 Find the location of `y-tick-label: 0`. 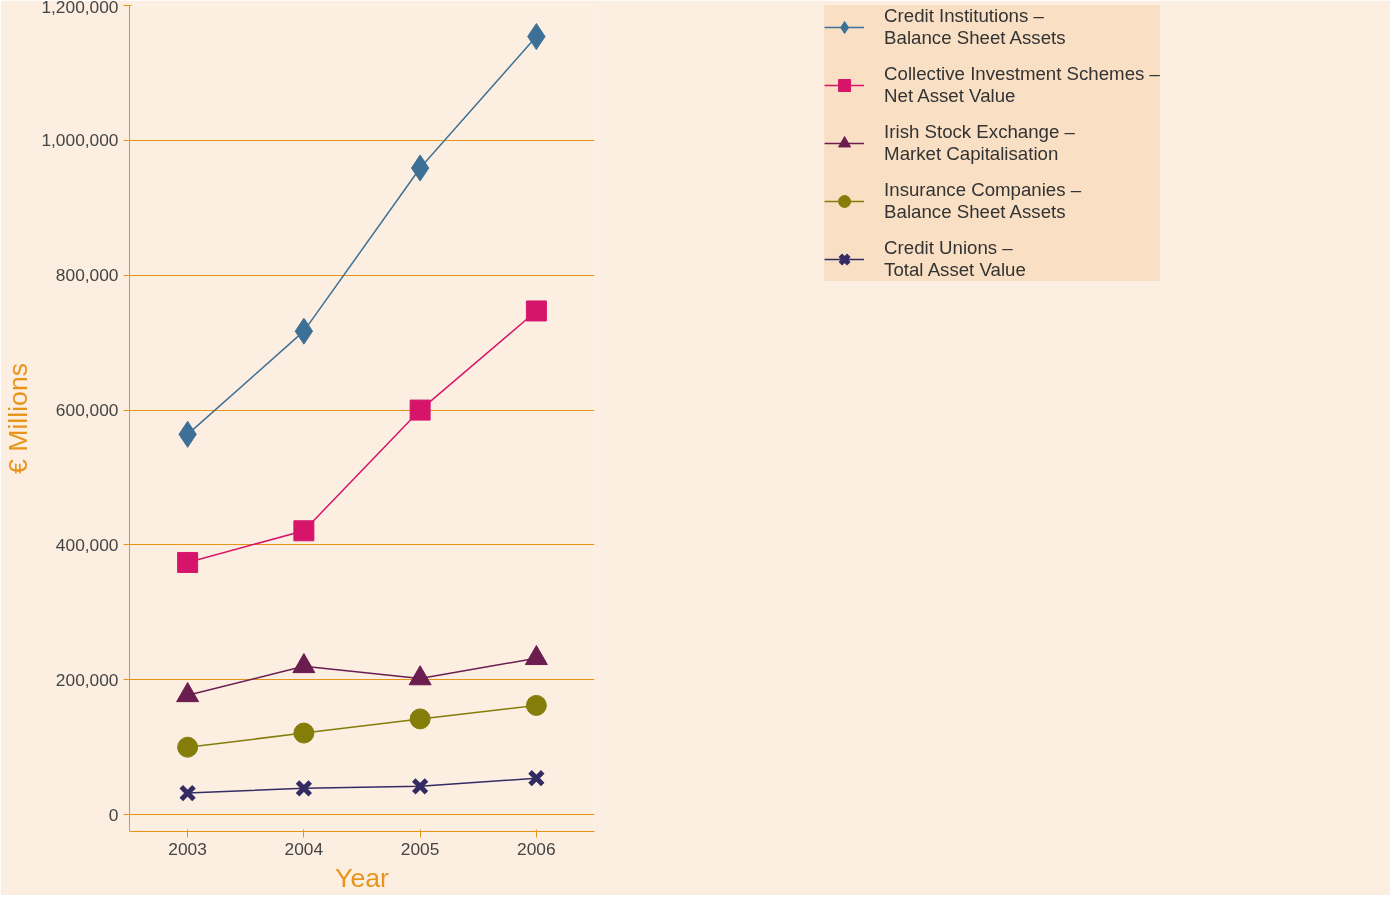

y-tick-label: 0 is located at coordinates (113, 814).